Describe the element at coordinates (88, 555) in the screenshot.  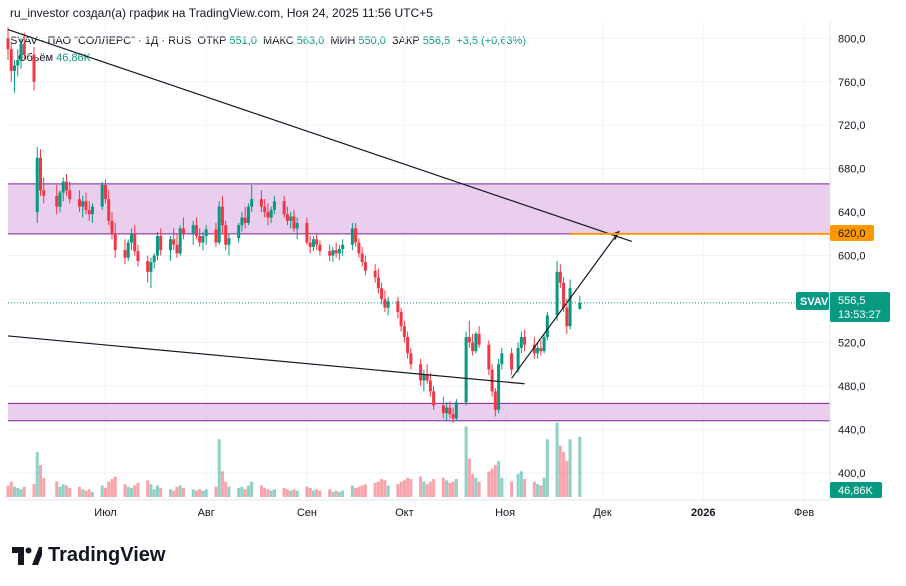
I see `tradingview-logo: TradingView` at that location.